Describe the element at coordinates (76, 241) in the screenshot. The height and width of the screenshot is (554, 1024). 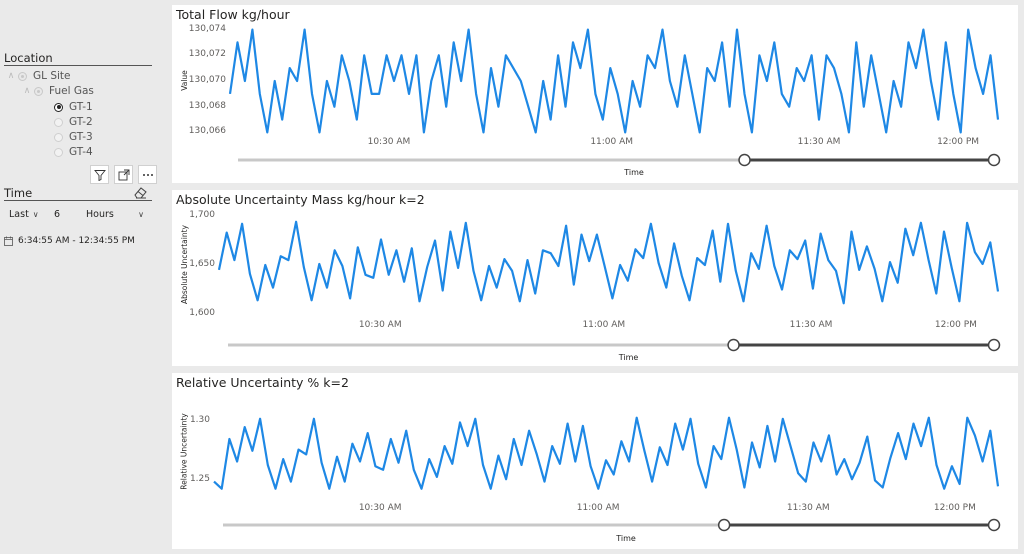
I see `date-range-text: 6:34:55 AM - 12:34:55 PM` at that location.